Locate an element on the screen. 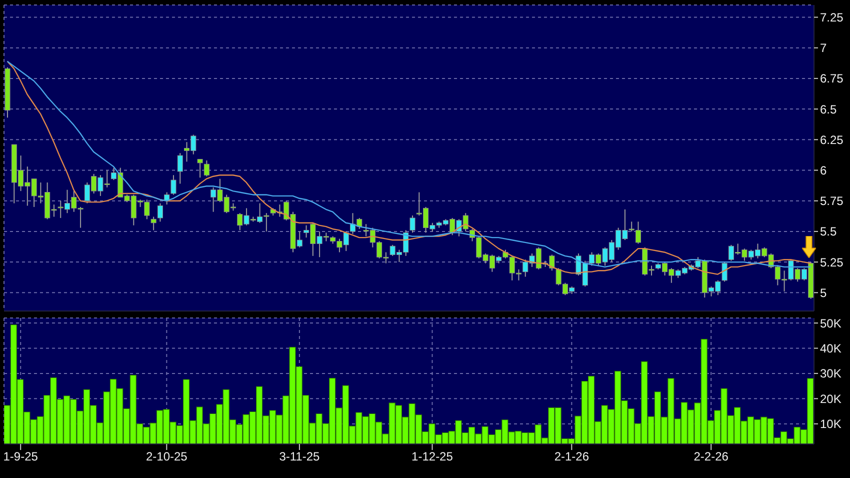  y-tick-label: 30K is located at coordinates (831, 373).